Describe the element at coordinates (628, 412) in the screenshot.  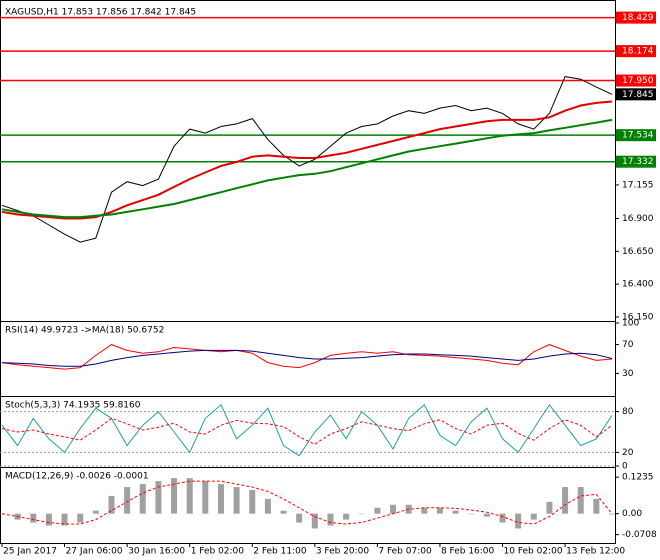
I see `y-tick-label: 80` at that location.